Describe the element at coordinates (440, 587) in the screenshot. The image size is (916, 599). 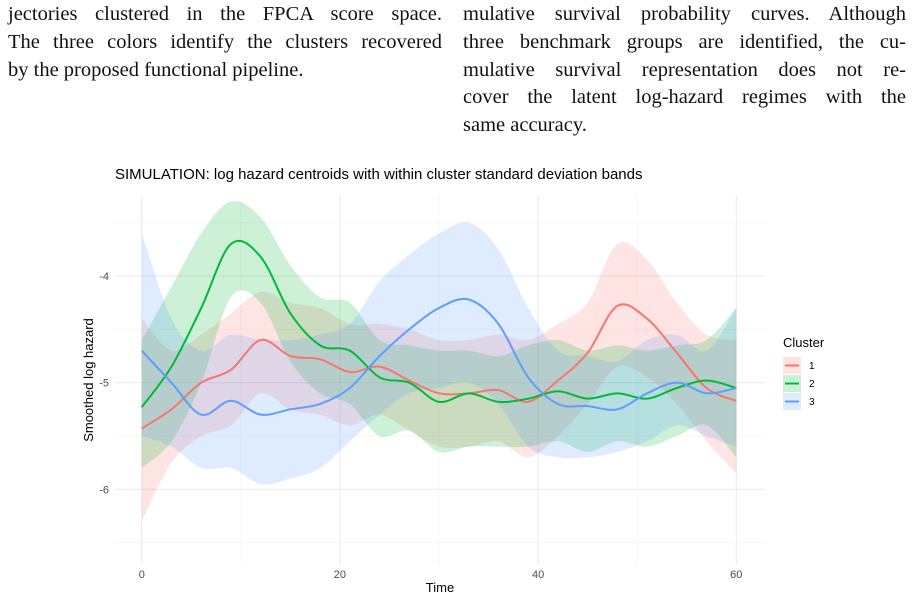
I see `x-axis-label: Time` at that location.